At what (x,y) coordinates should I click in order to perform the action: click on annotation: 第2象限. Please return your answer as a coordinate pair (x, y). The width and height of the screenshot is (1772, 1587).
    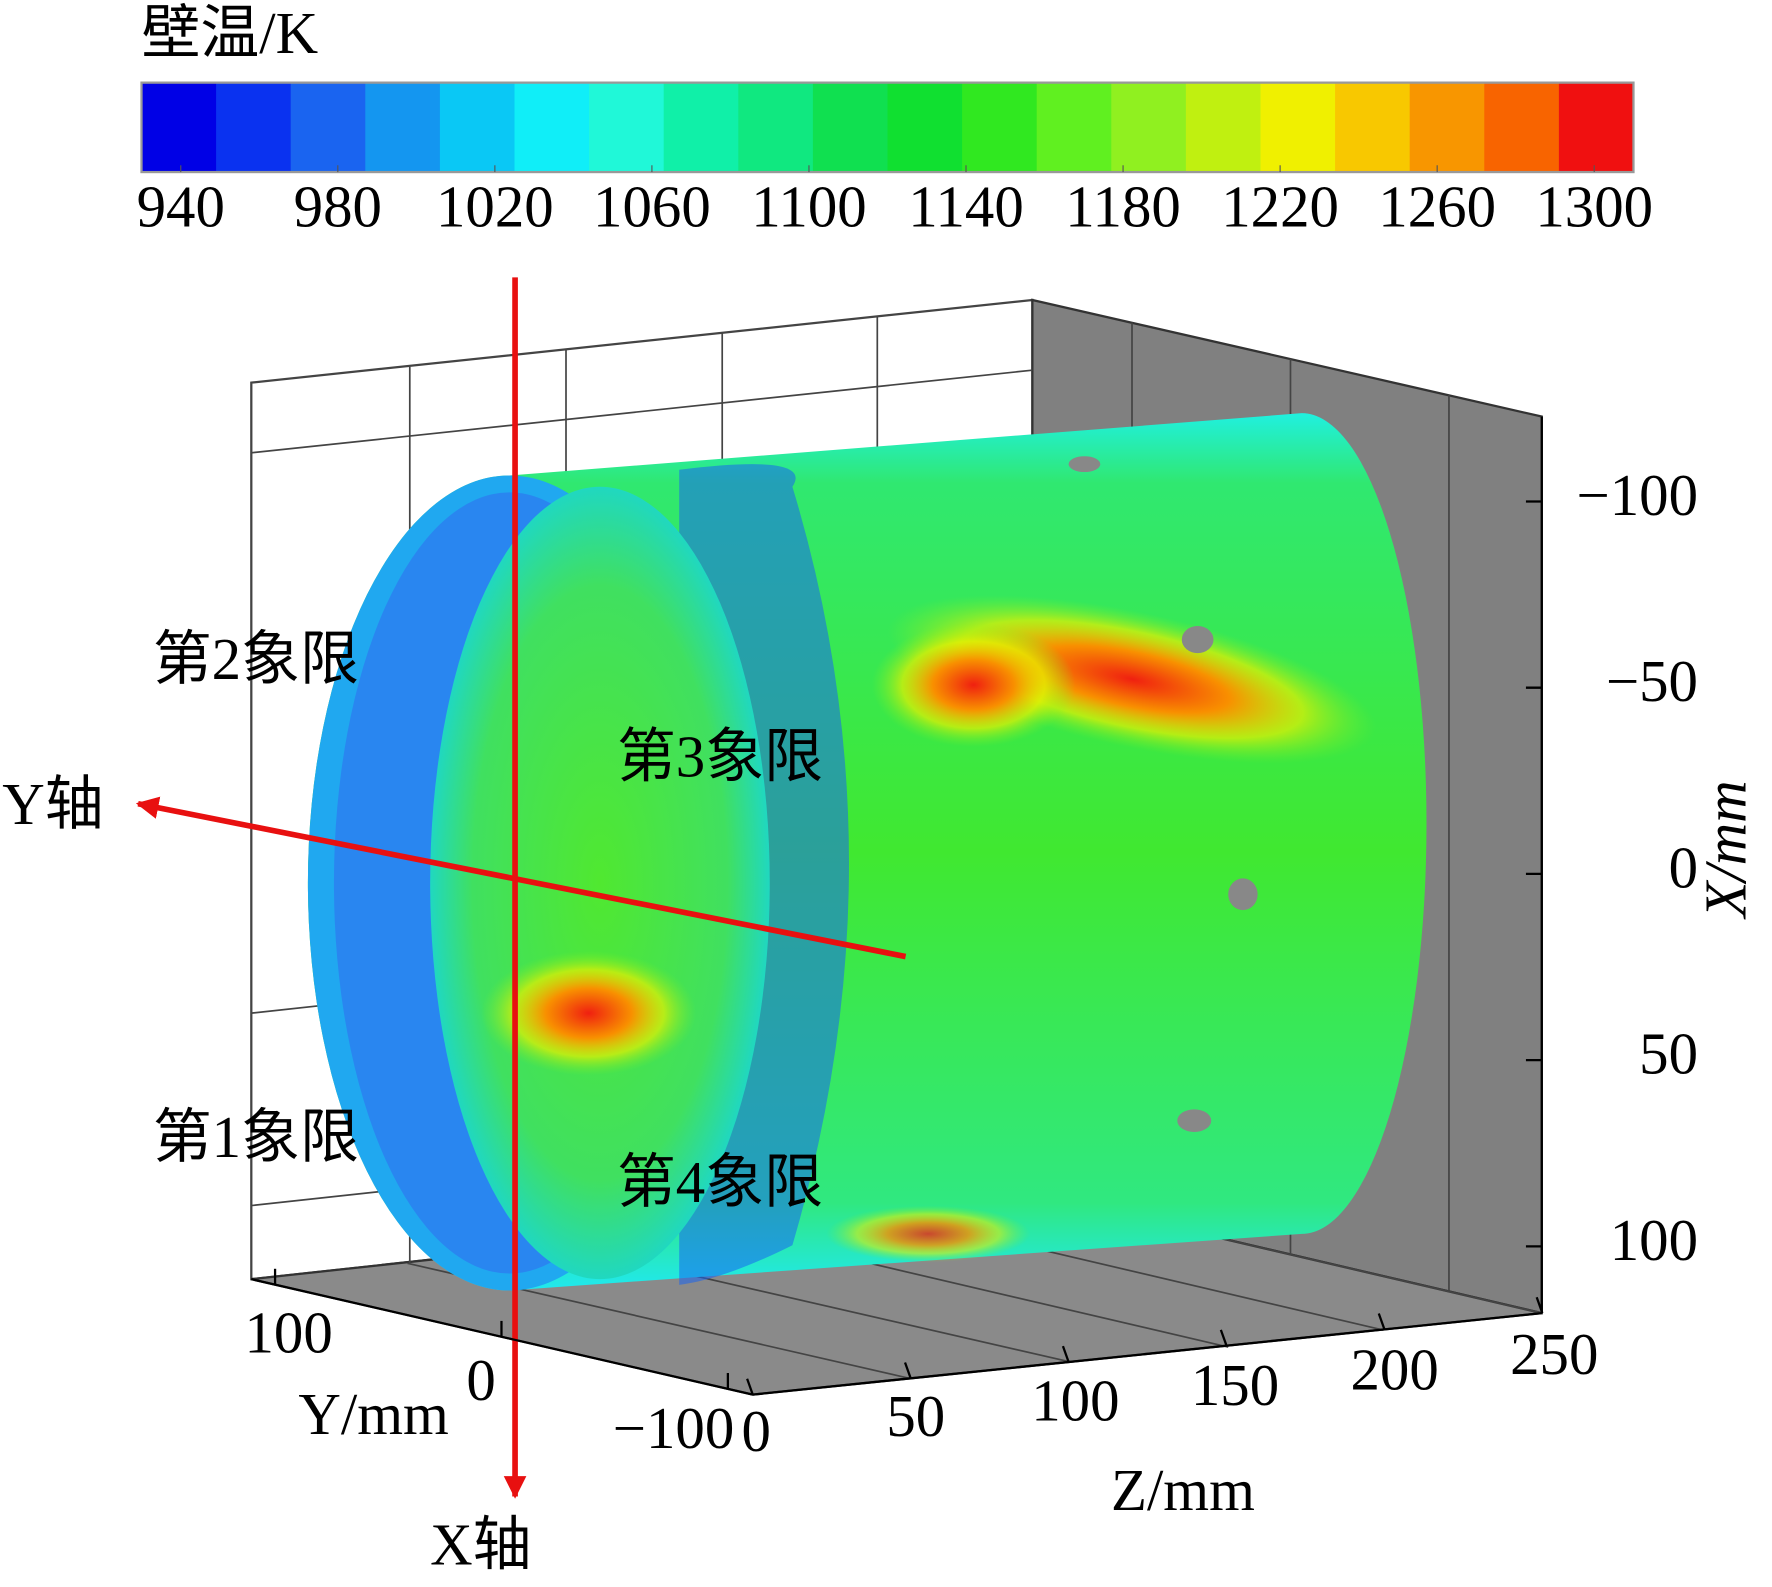
    Looking at the image, I should click on (256, 659).